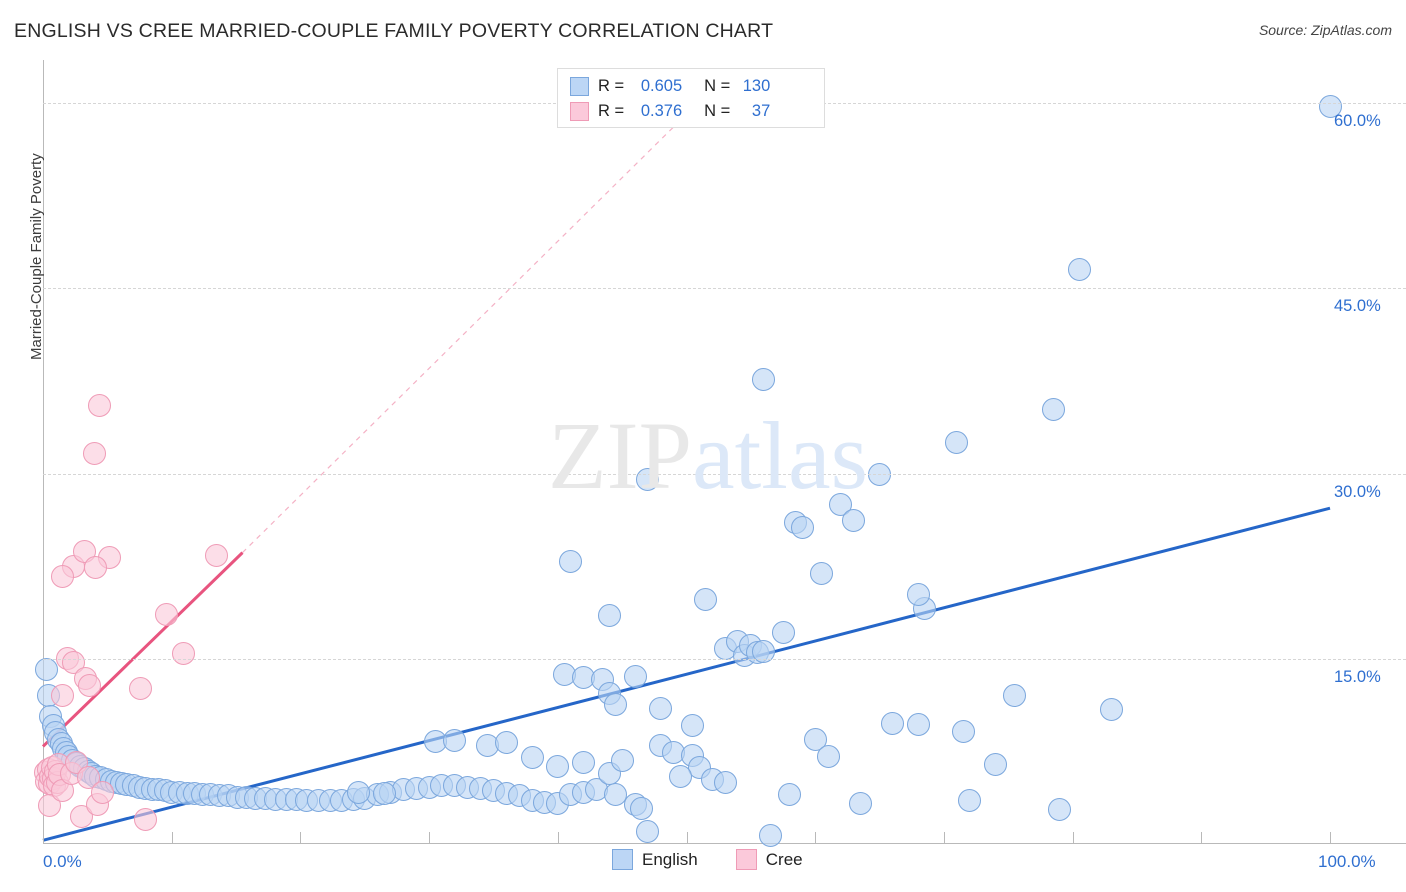  Describe the element at coordinates (692, 111) in the screenshot. I see `stats-row-cree: R = 0.376 N = 37` at that location.